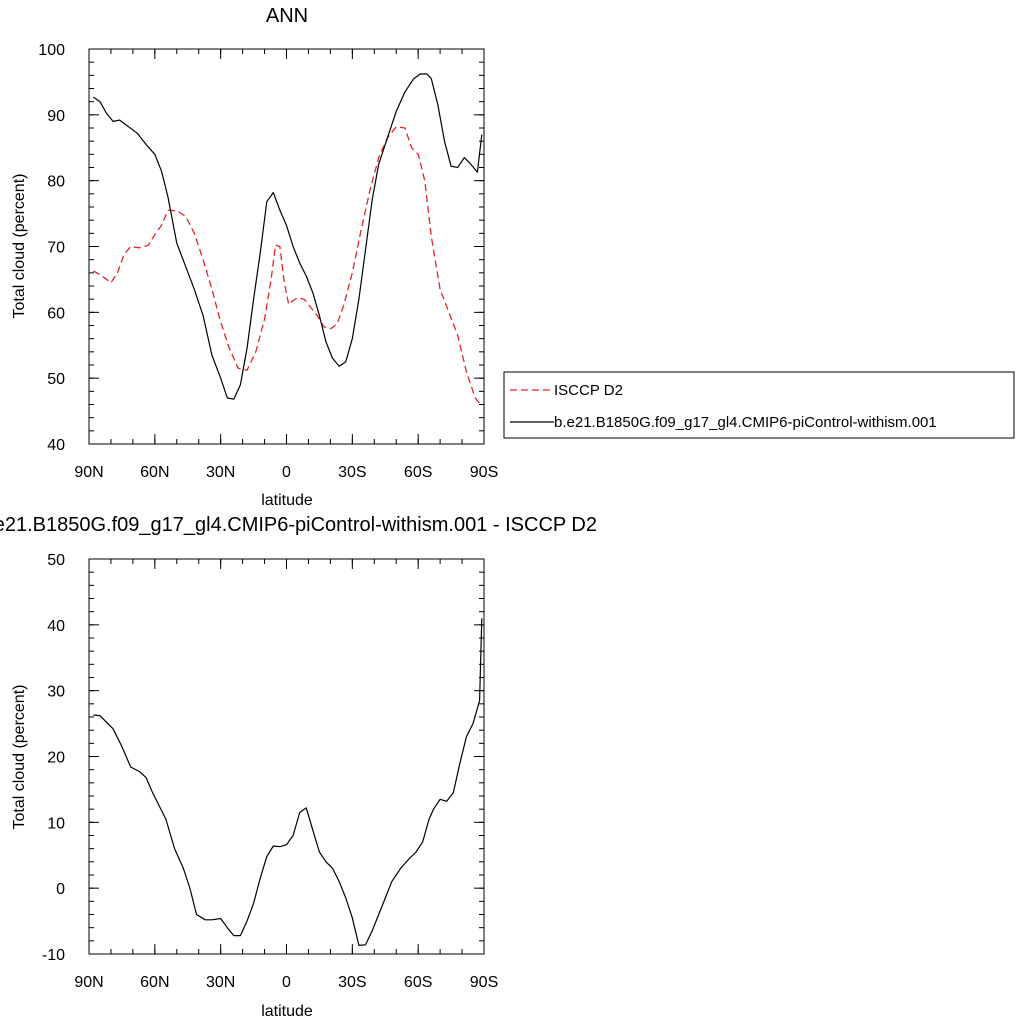  I want to click on top-y-tick-label: 90, so click(56, 116).